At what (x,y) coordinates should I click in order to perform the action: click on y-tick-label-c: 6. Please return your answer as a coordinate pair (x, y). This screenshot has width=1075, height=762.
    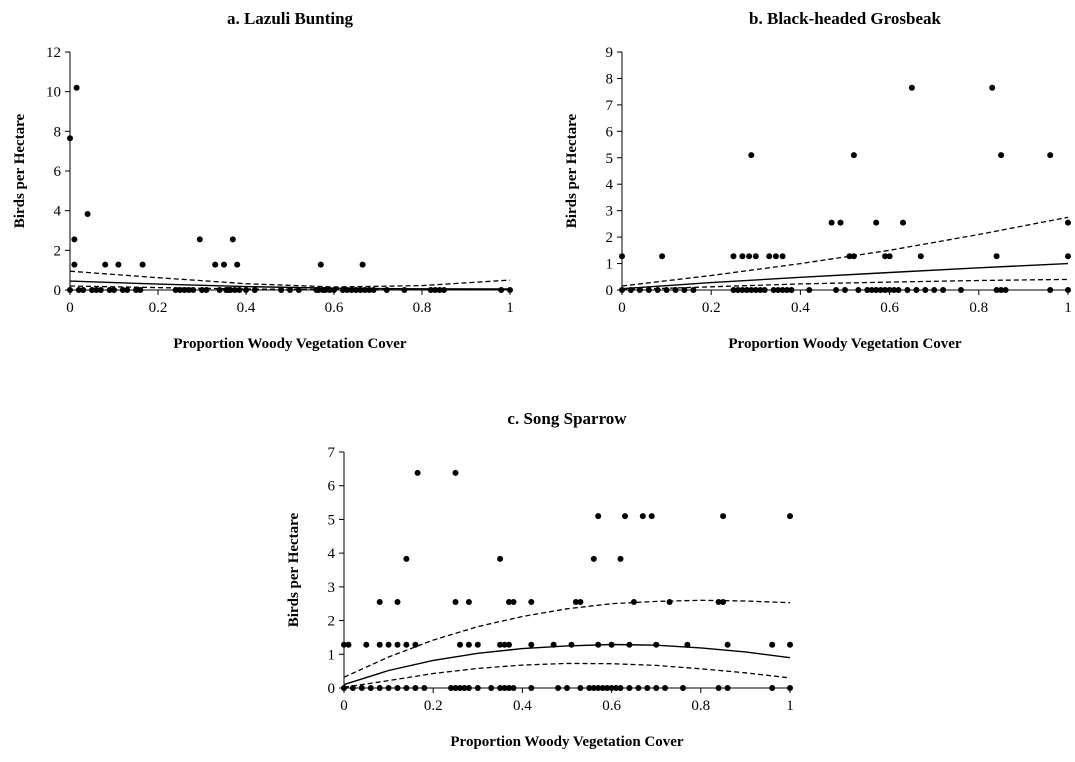
    Looking at the image, I should click on (332, 487).